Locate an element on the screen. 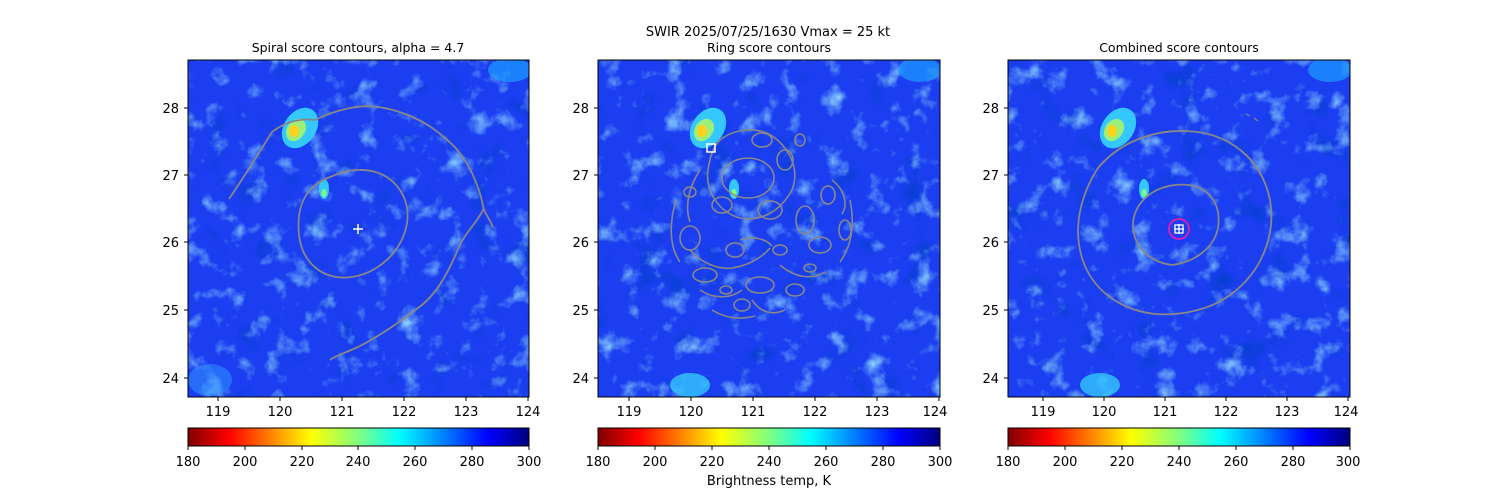 This screenshot has width=1500, height=500. plus-marker is located at coordinates (358, 229).